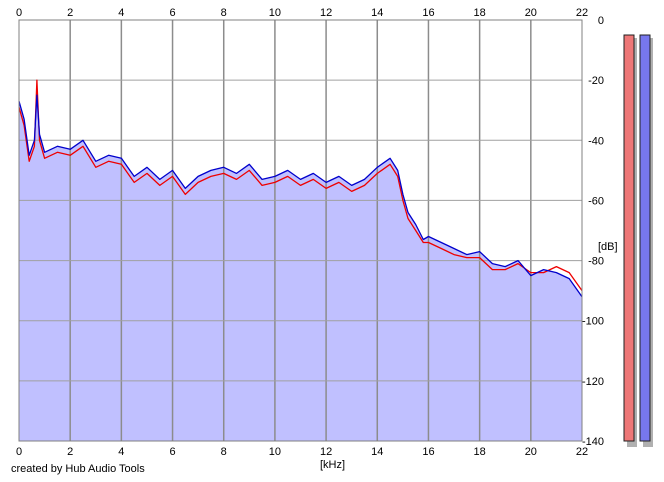 The width and height of the screenshot is (664, 482). What do you see at coordinates (428, 13) in the screenshot?
I see `x-tick-label-top: 16` at bounding box center [428, 13].